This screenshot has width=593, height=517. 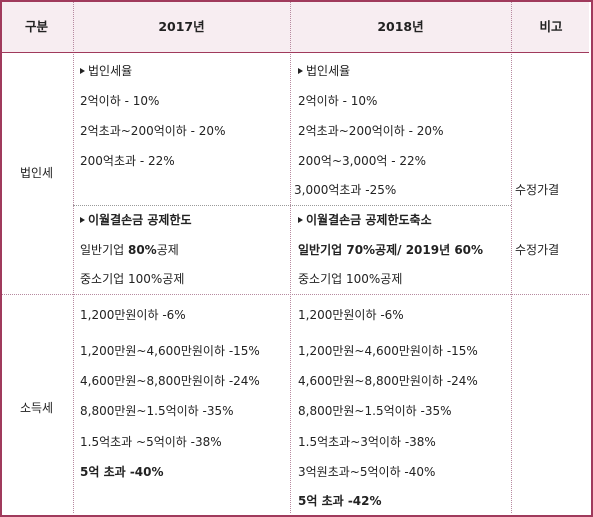 What do you see at coordinates (537, 190) in the screenshot?
I see `corp-rate-note: 수정가결` at bounding box center [537, 190].